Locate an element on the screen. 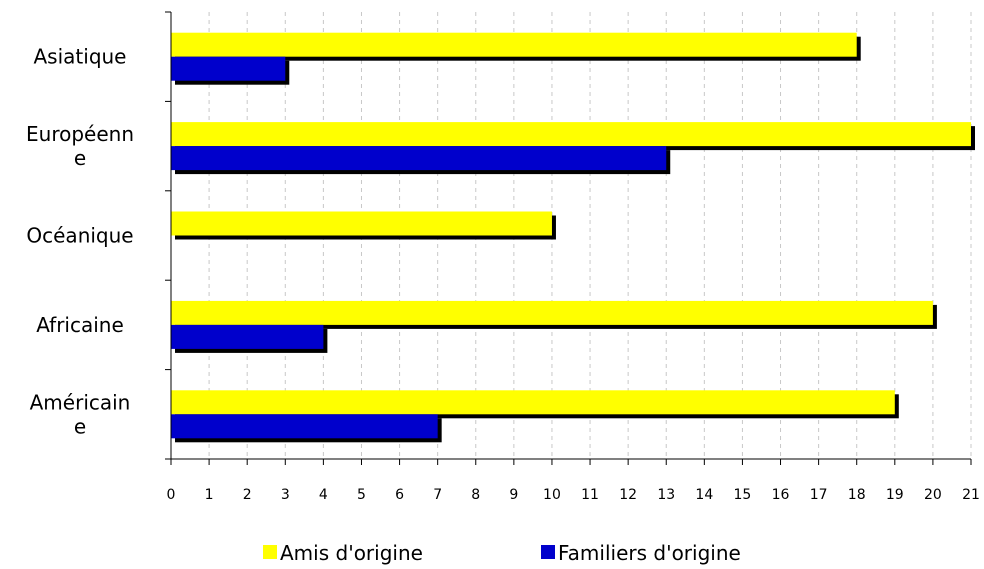 The image size is (984, 569). x-tick-label: 3 is located at coordinates (285, 495).